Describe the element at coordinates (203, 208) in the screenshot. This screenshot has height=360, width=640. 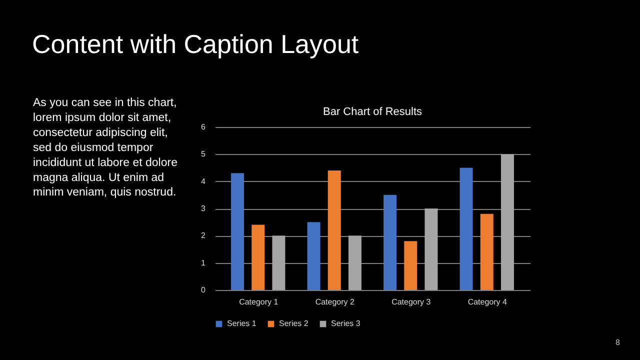
I see `y-tick-label: 3` at that location.